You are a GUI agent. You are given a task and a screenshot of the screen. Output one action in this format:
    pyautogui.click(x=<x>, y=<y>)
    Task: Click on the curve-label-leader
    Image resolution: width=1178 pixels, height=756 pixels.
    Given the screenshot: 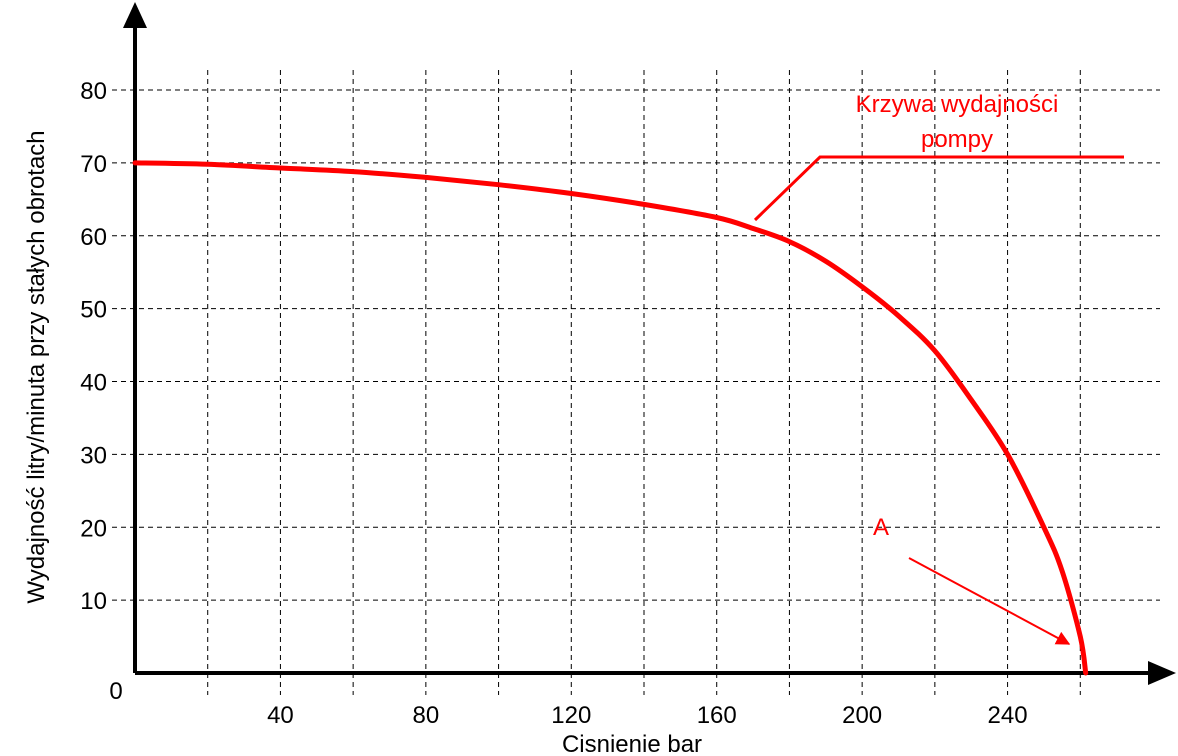 What is the action you would take?
    pyautogui.click(x=938, y=188)
    